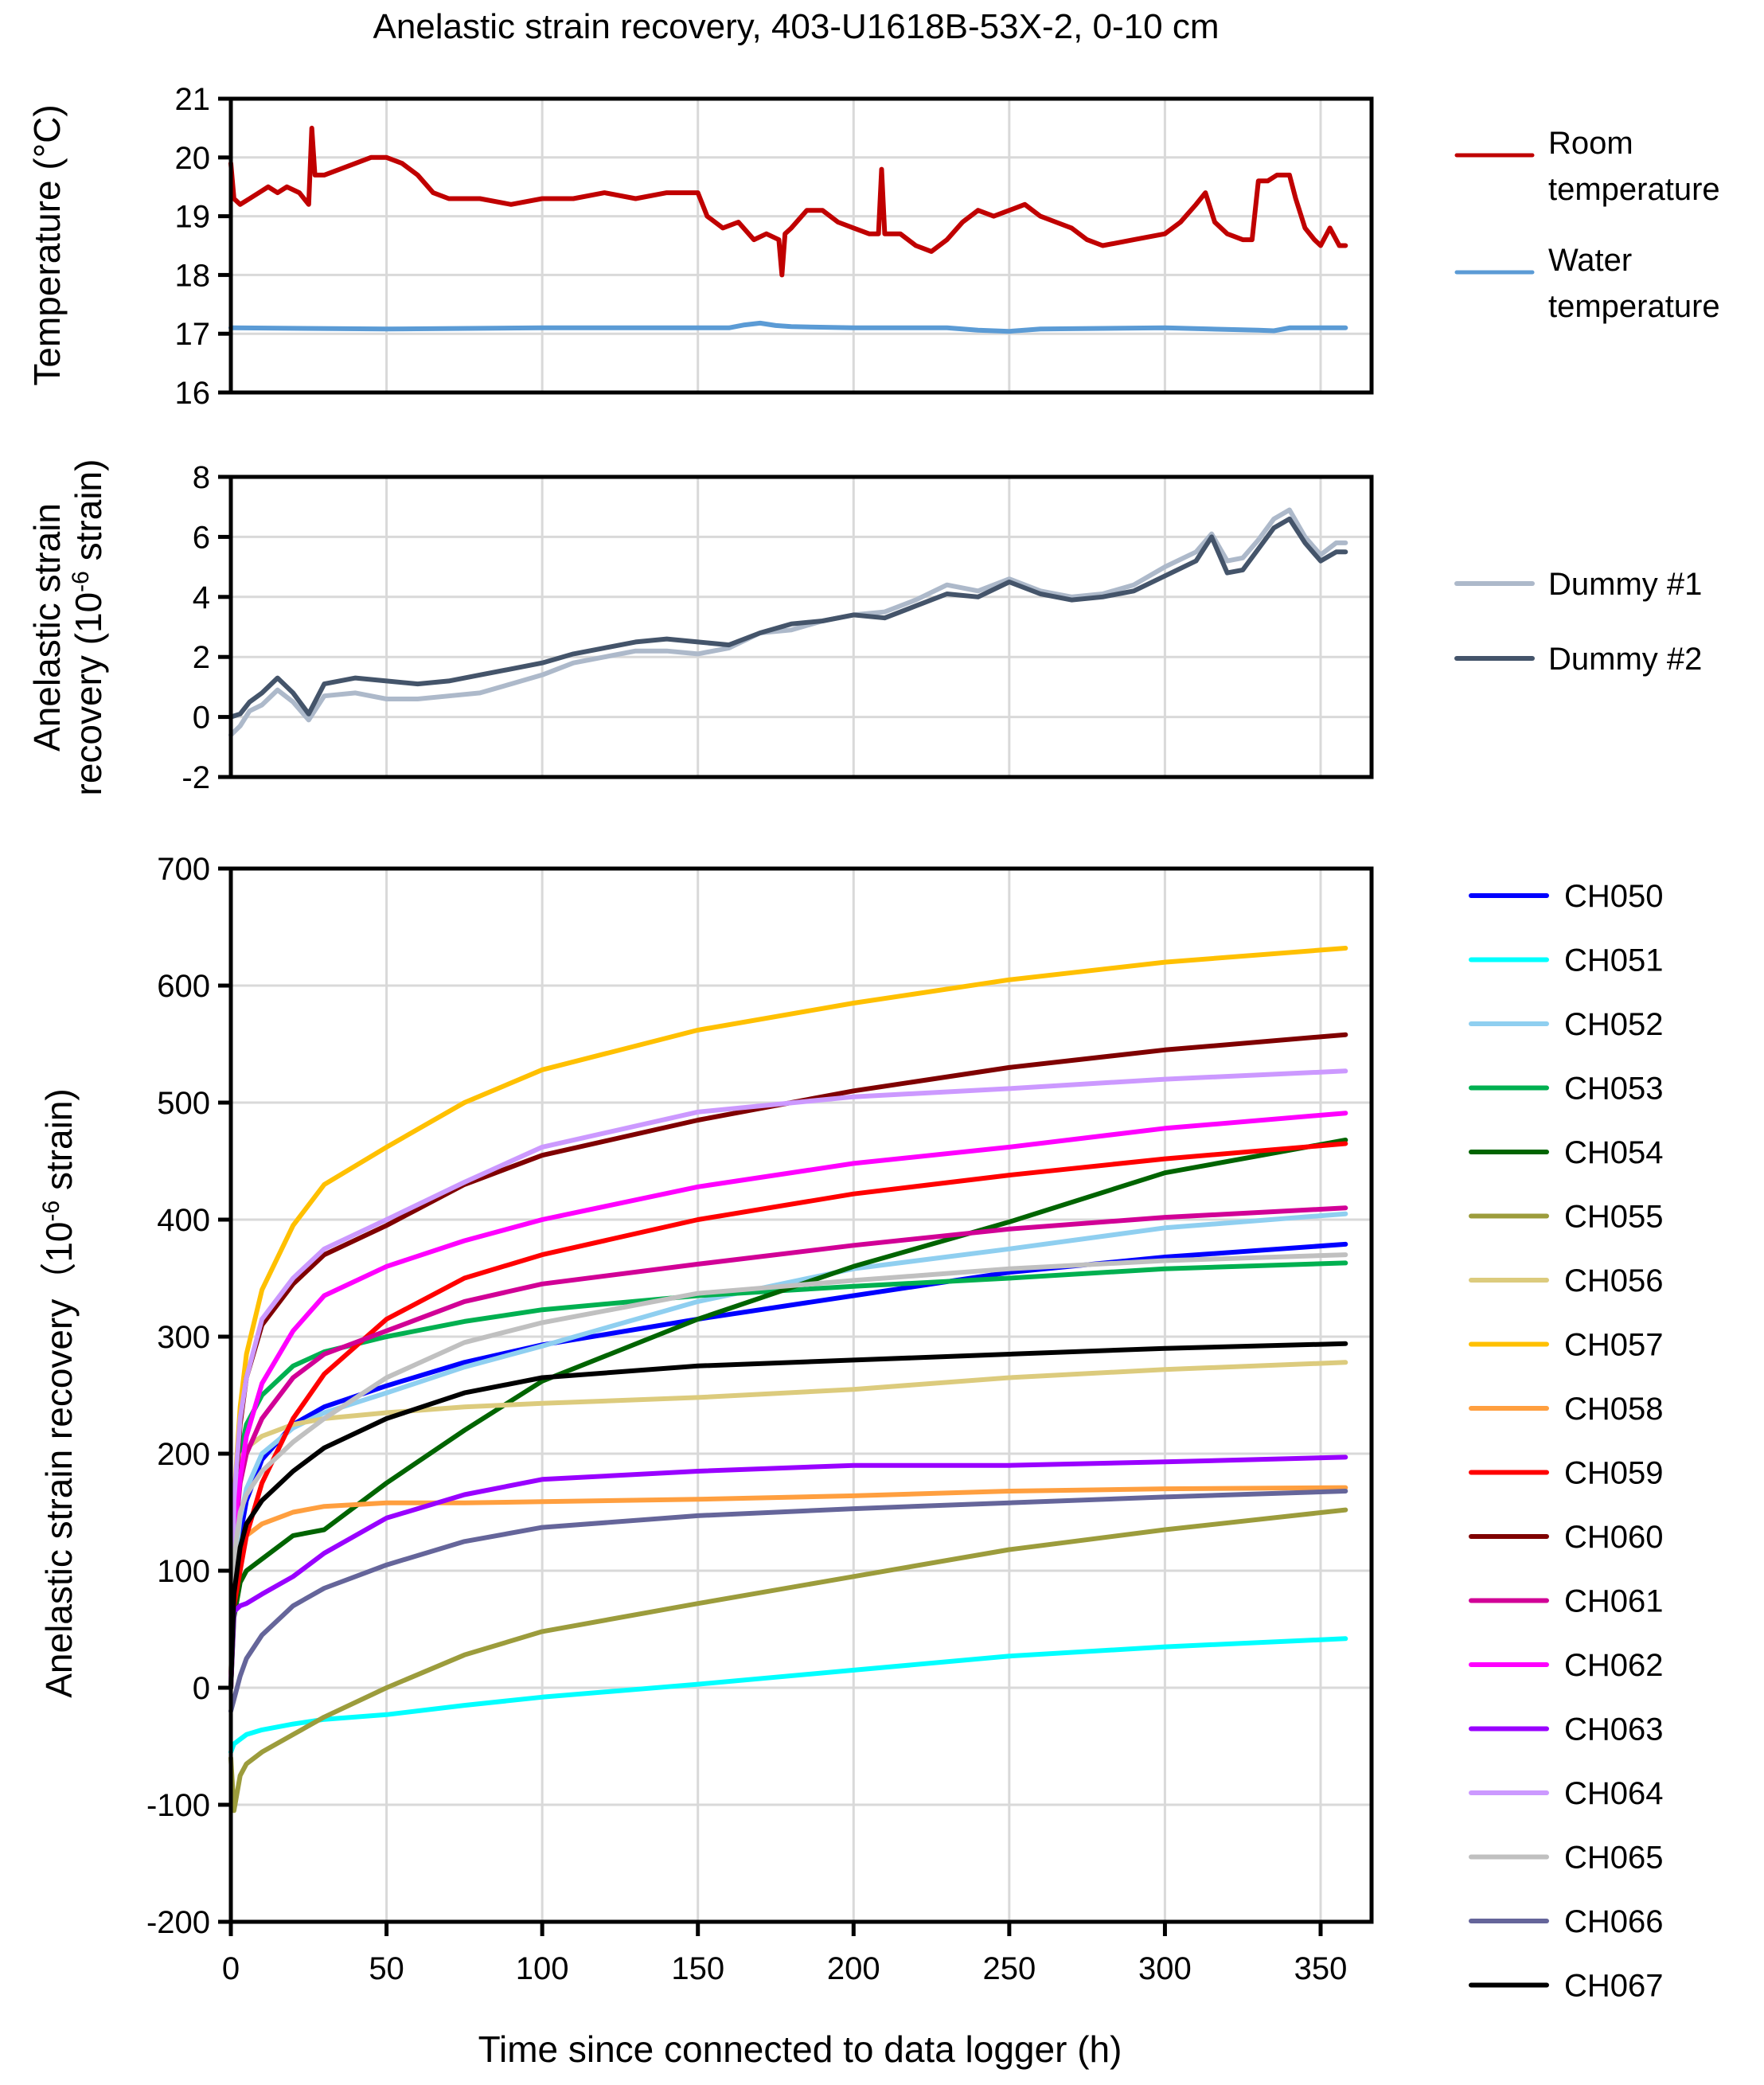  Describe the element at coordinates (542, 1968) in the screenshot. I see `x-tick-label: 100` at that location.